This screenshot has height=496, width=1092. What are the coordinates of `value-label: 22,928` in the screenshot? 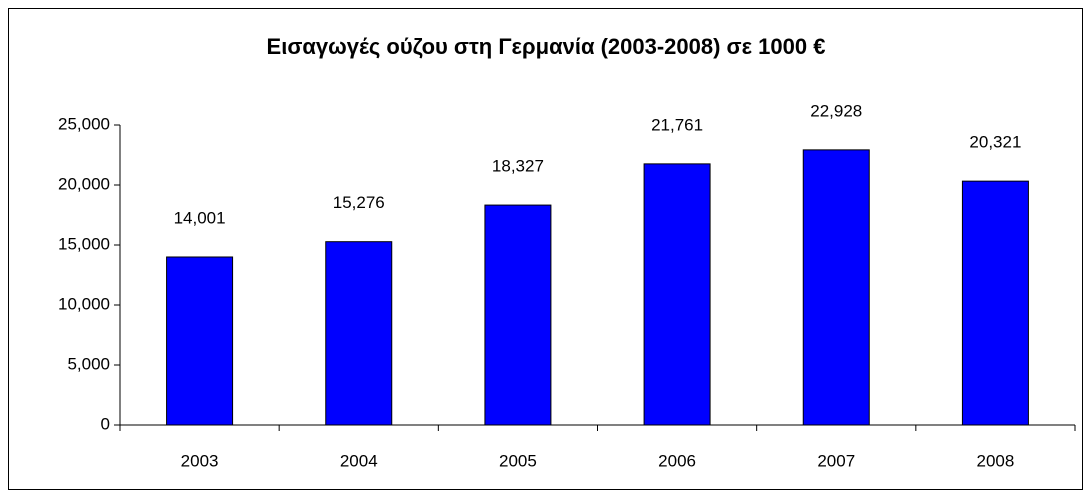 It's located at (836, 110).